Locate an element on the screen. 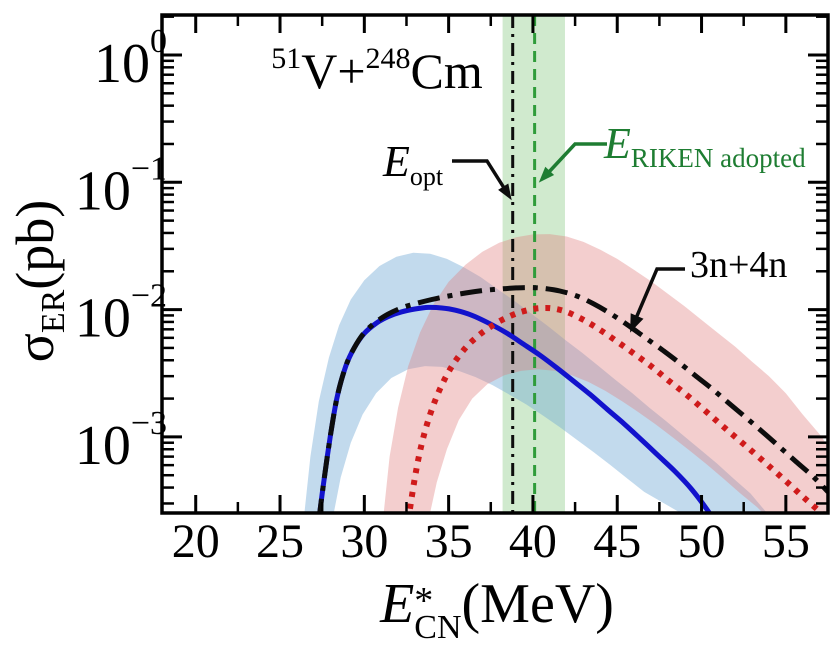 The width and height of the screenshot is (838, 662). y-tick-label-1e−2: 10⁻² is located at coordinates (121, 314).